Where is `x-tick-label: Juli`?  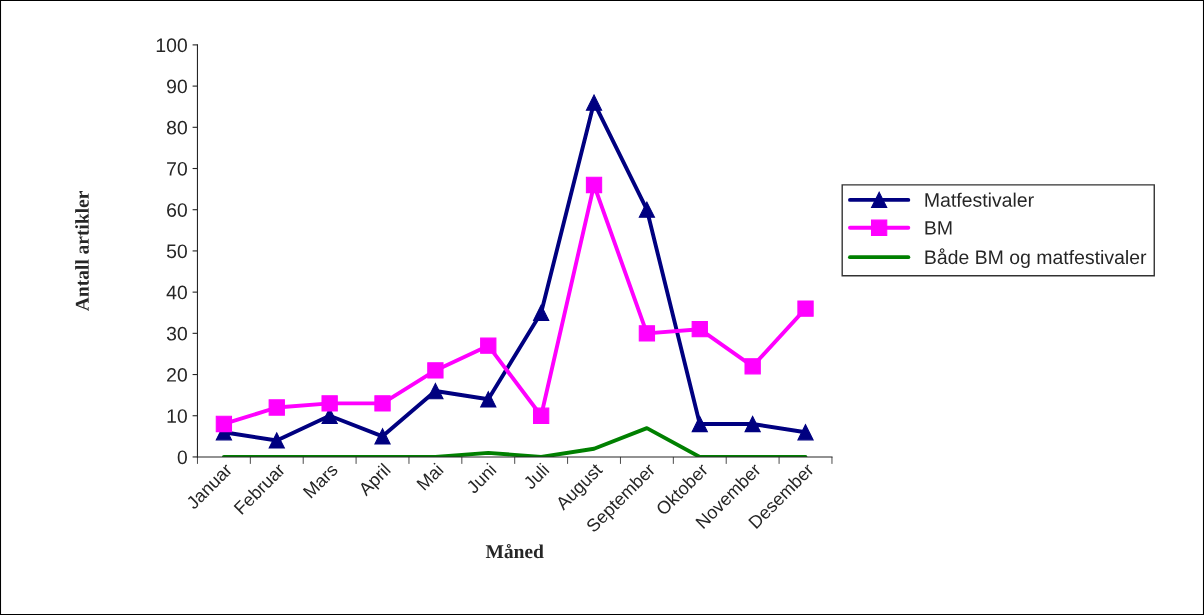 x-tick-label: Juli is located at coordinates (536, 476).